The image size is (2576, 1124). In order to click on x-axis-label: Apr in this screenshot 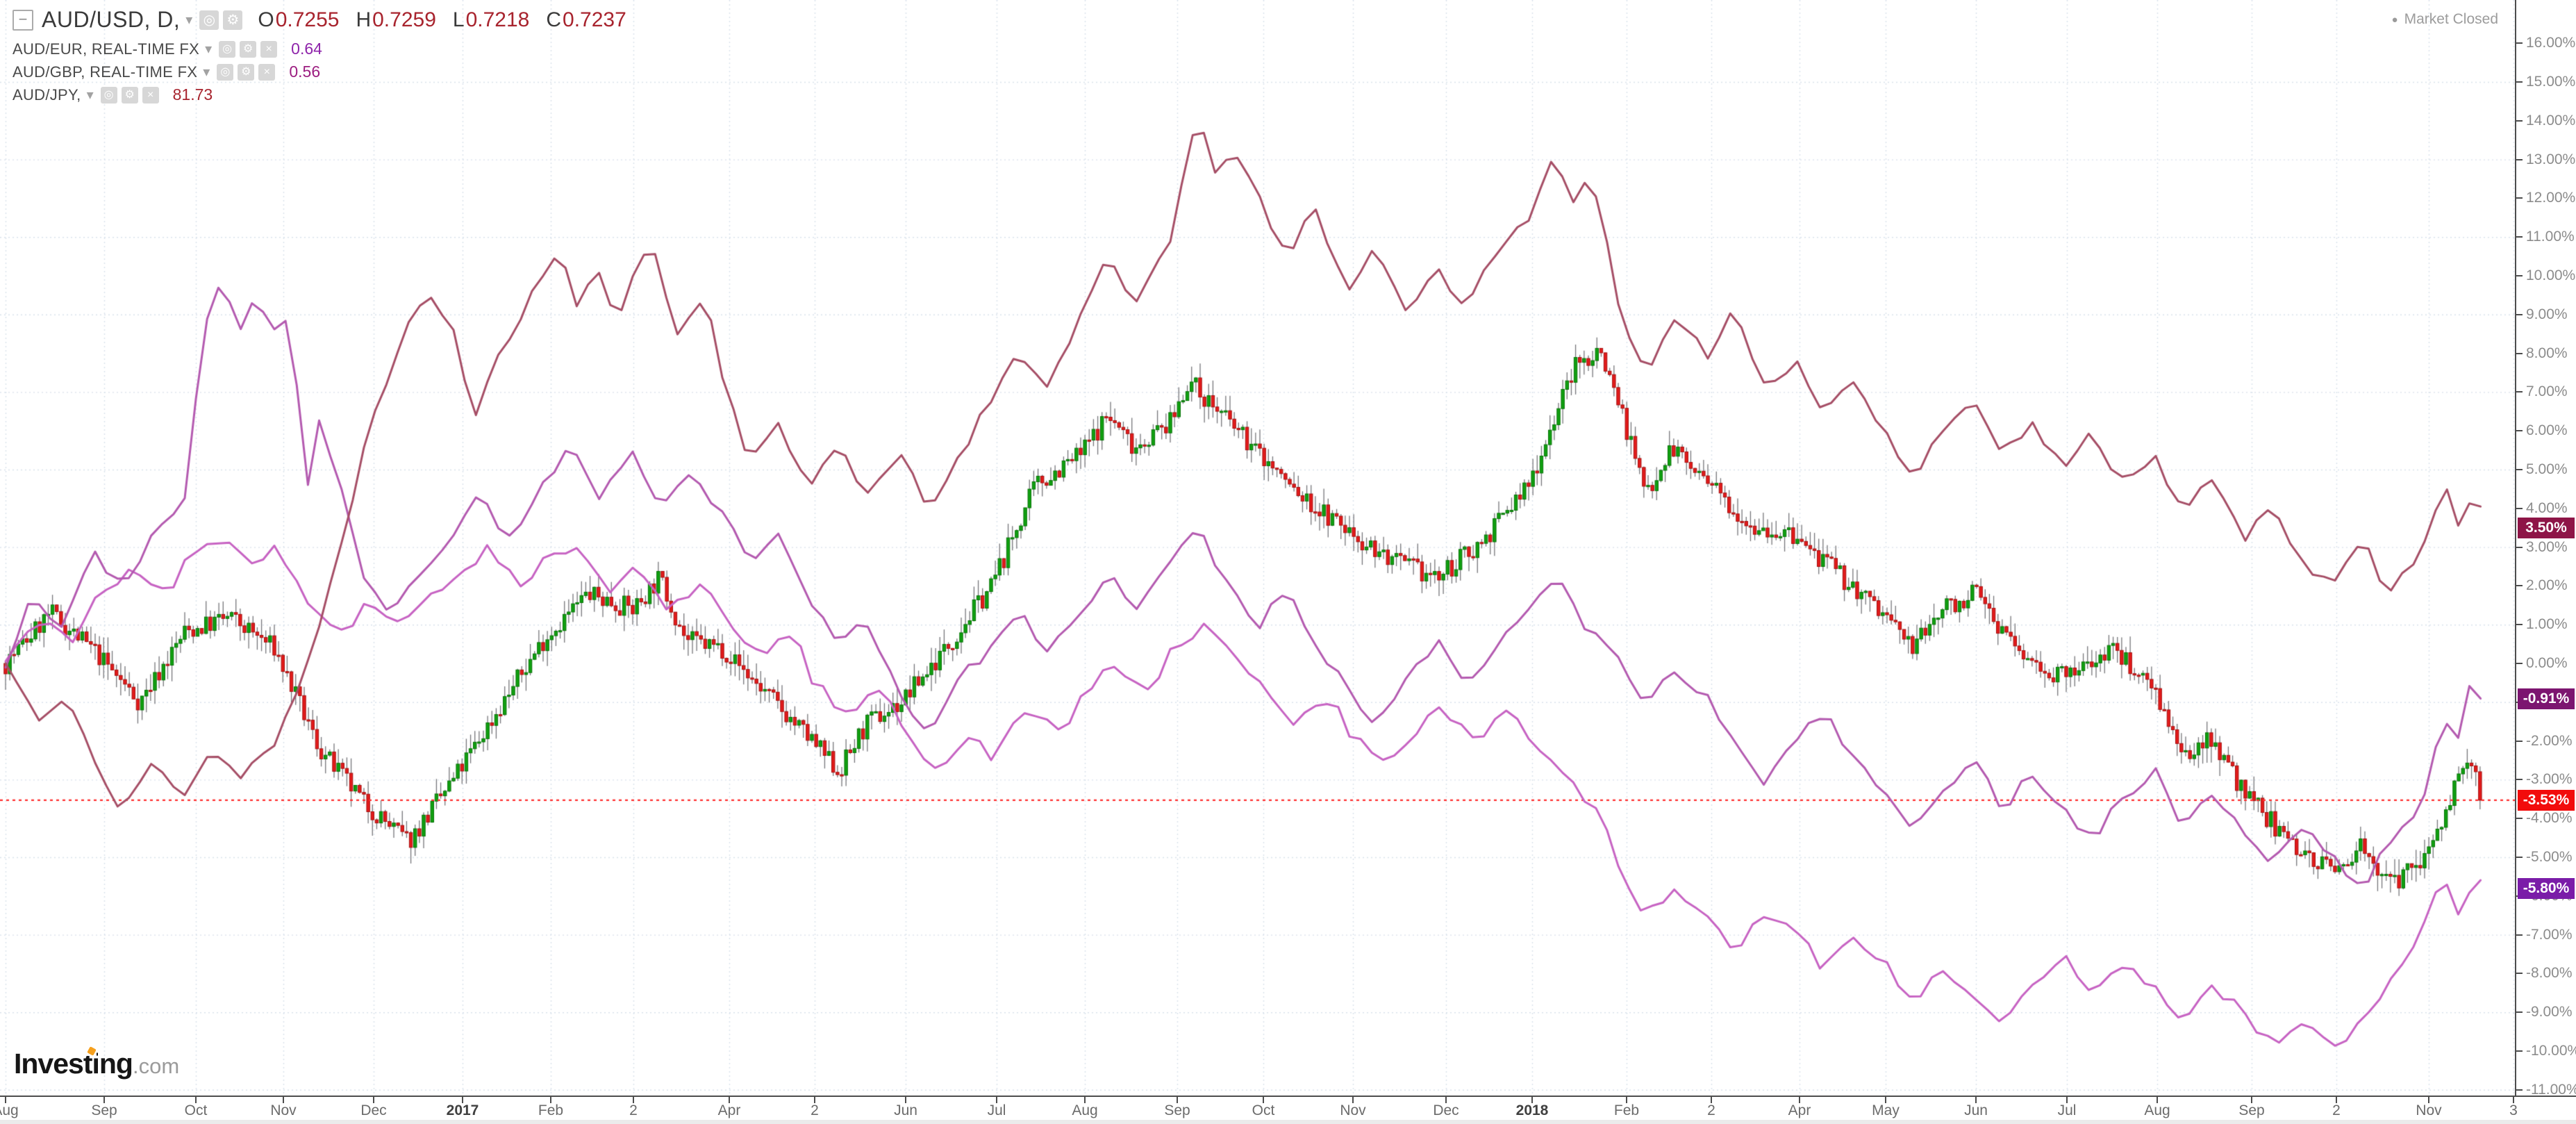, I will do `click(729, 1110)`.